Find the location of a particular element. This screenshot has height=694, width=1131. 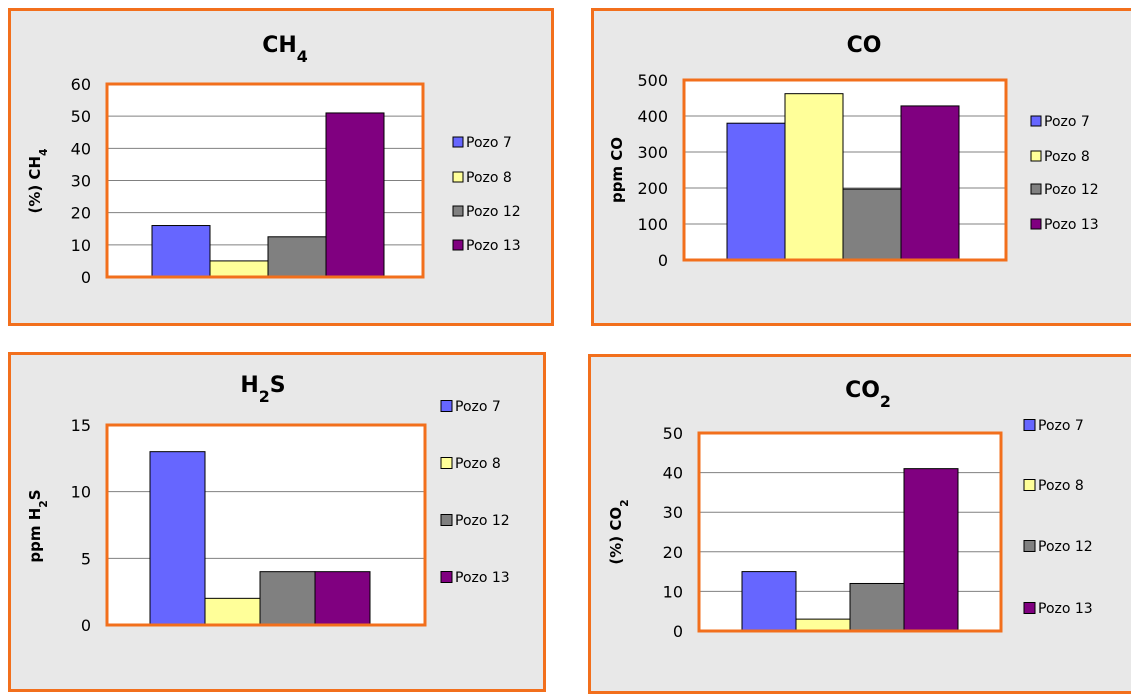

ch4-ytick-label: 40 is located at coordinates (81, 148).